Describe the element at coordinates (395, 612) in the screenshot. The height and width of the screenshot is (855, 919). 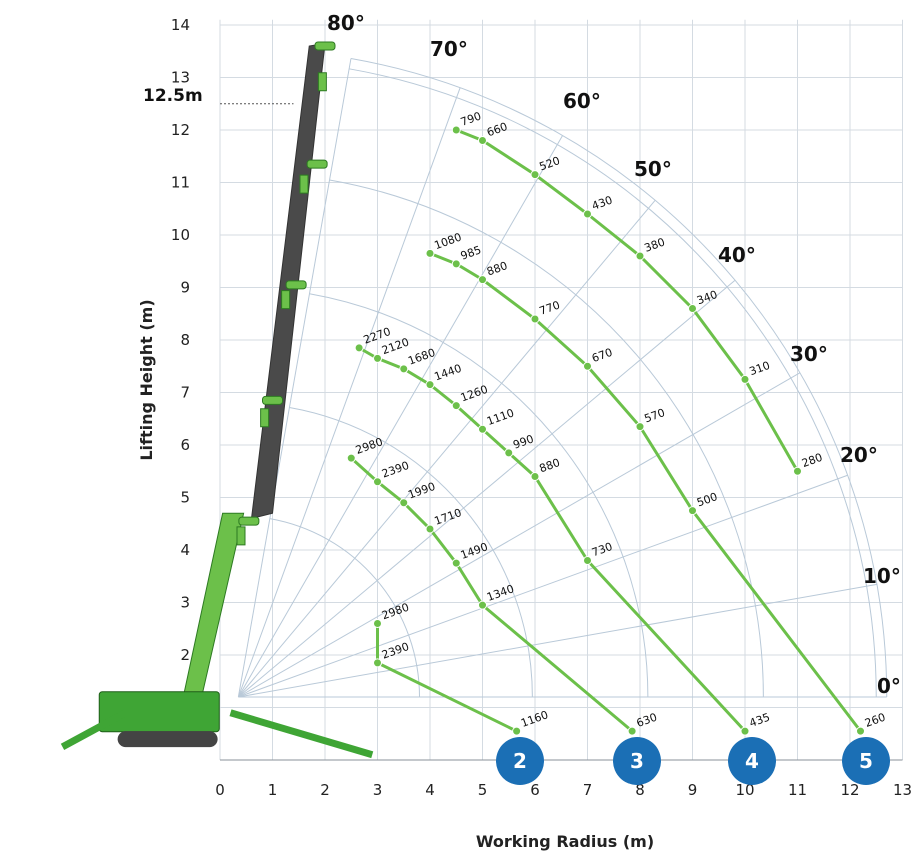
I see `capacity-label: 2980` at that location.